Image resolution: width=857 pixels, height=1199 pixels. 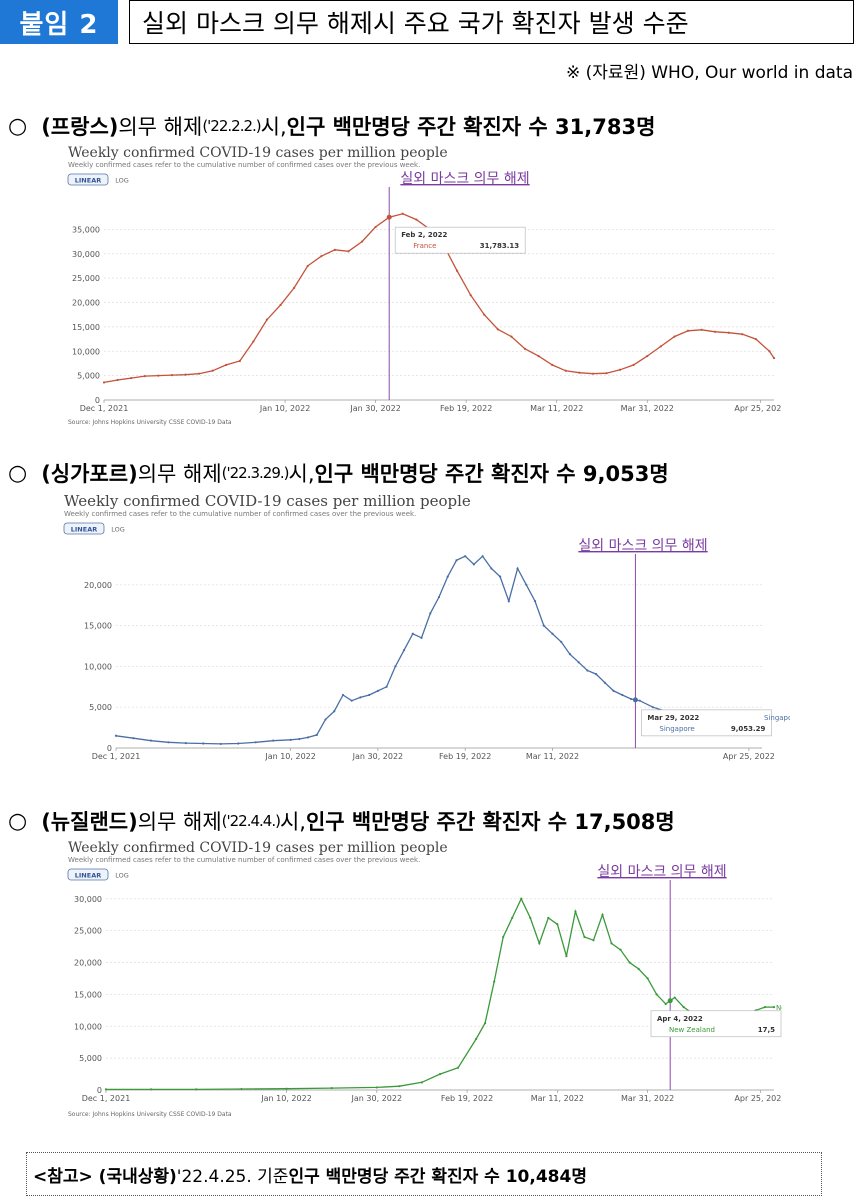 What do you see at coordinates (255, 473) in the screenshot?
I see `heading-date: ('22.3.29.)` at bounding box center [255, 473].